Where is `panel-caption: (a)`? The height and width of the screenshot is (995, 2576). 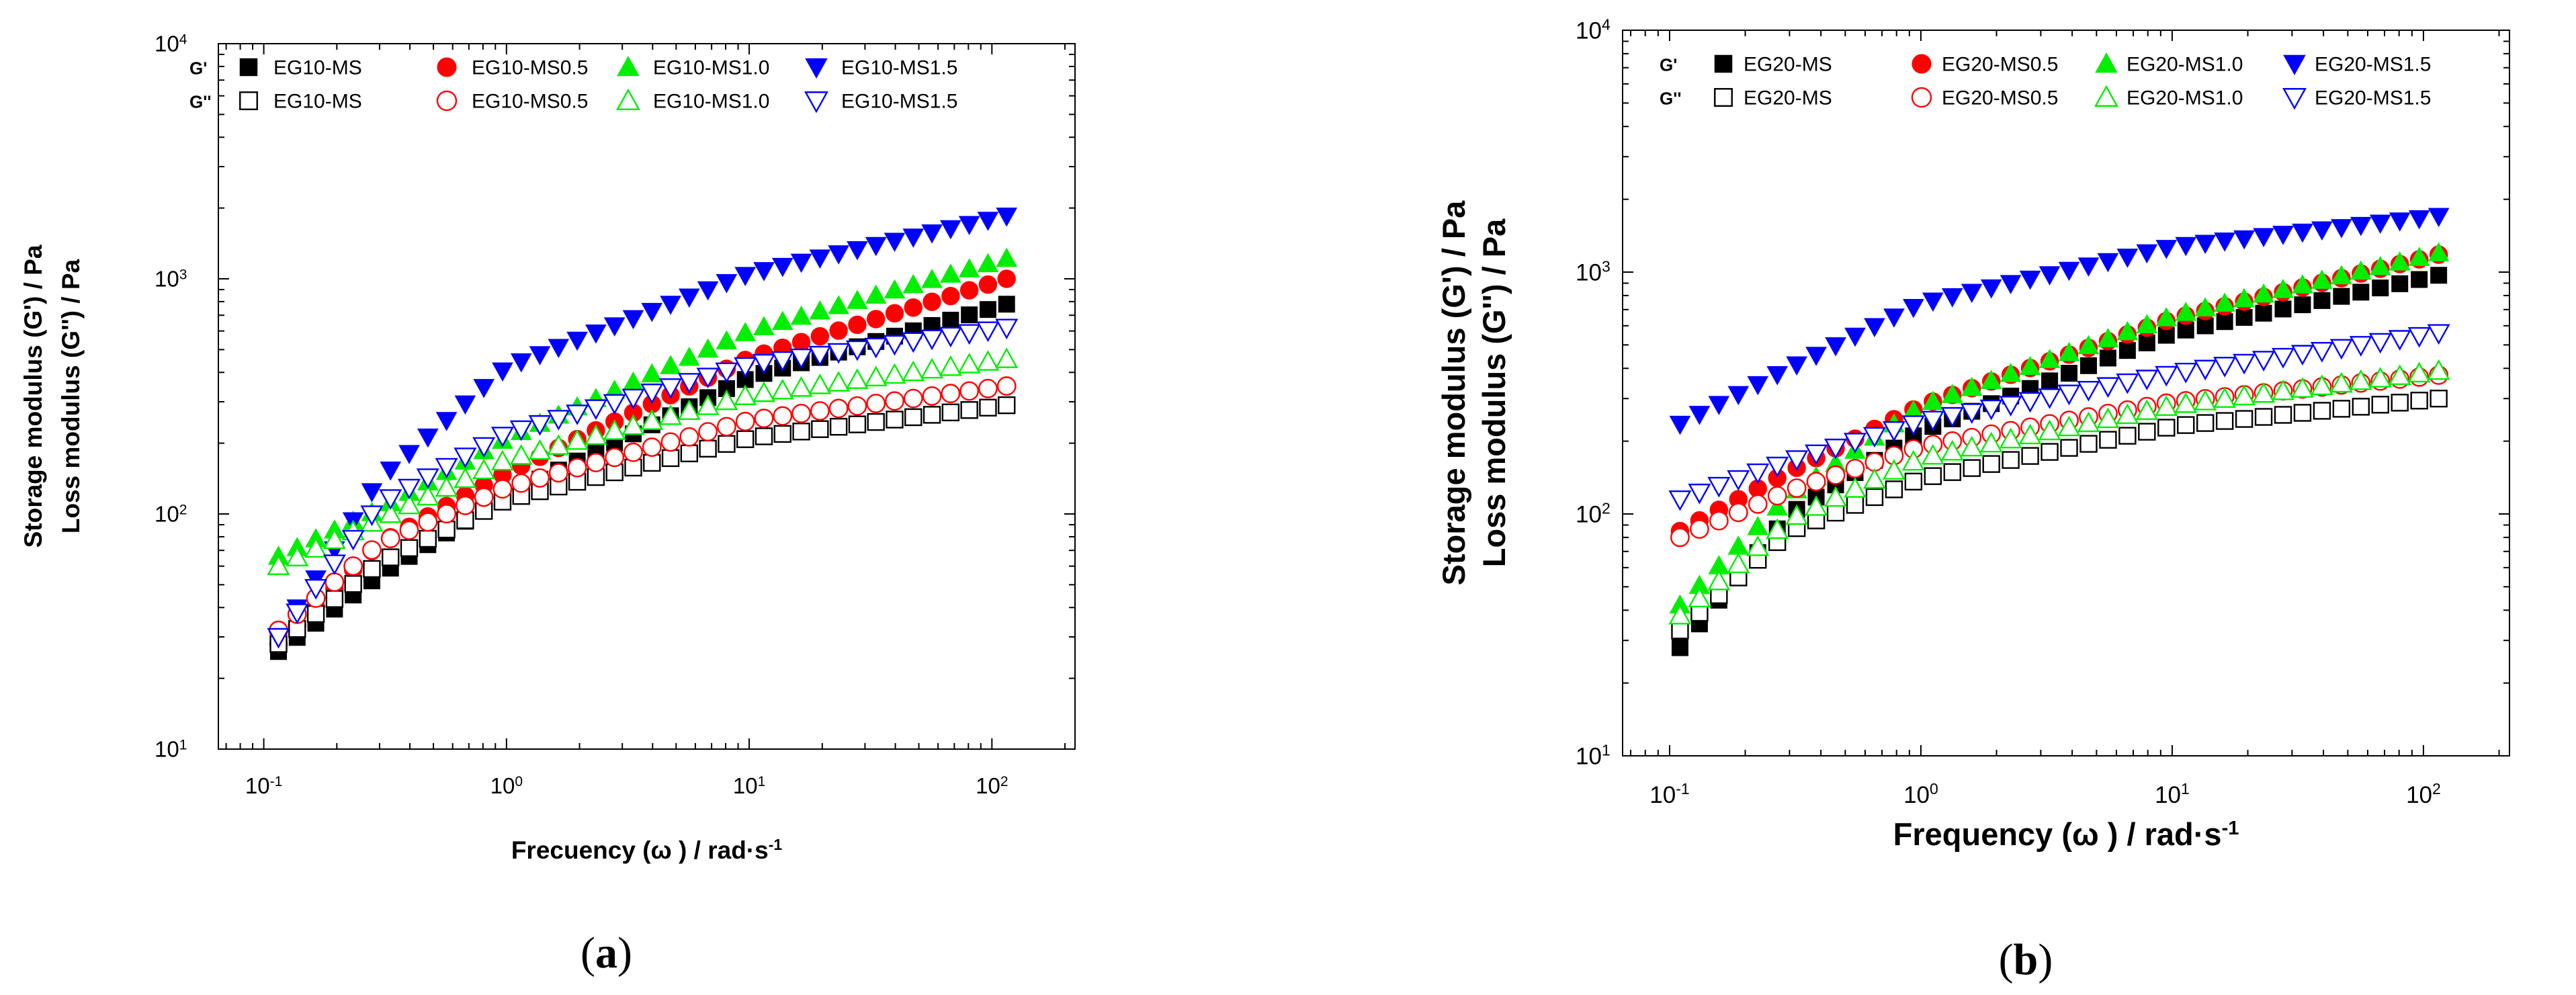 panel-caption: (a) is located at coordinates (606, 953).